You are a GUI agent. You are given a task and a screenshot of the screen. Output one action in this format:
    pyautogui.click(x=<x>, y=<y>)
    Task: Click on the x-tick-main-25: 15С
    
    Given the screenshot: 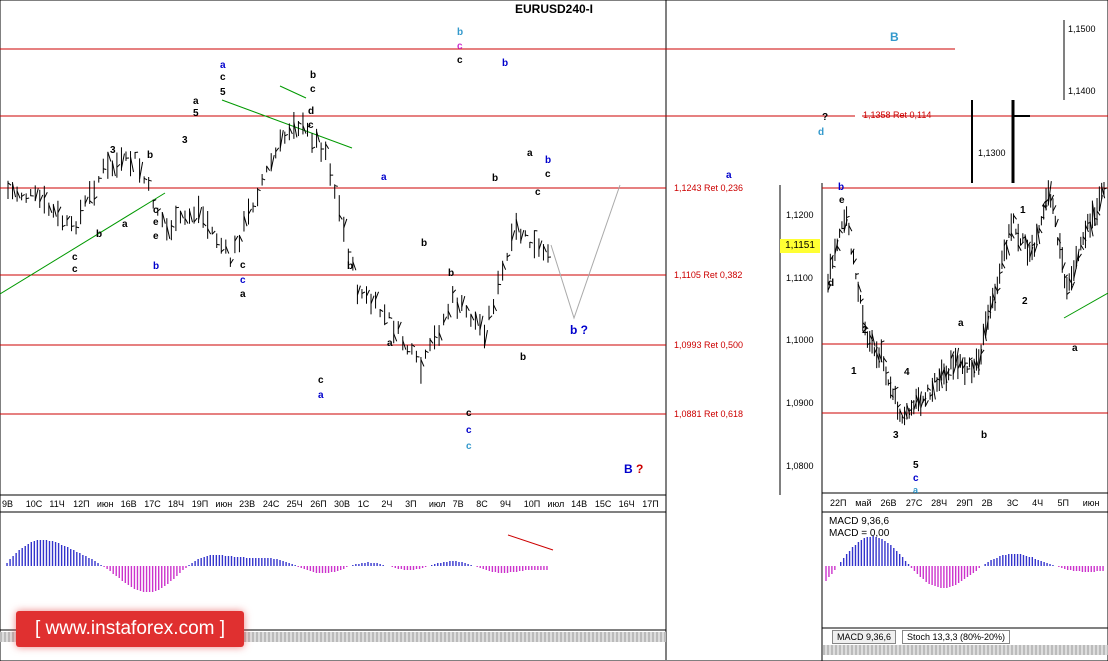 What is the action you would take?
    pyautogui.click(x=603, y=504)
    